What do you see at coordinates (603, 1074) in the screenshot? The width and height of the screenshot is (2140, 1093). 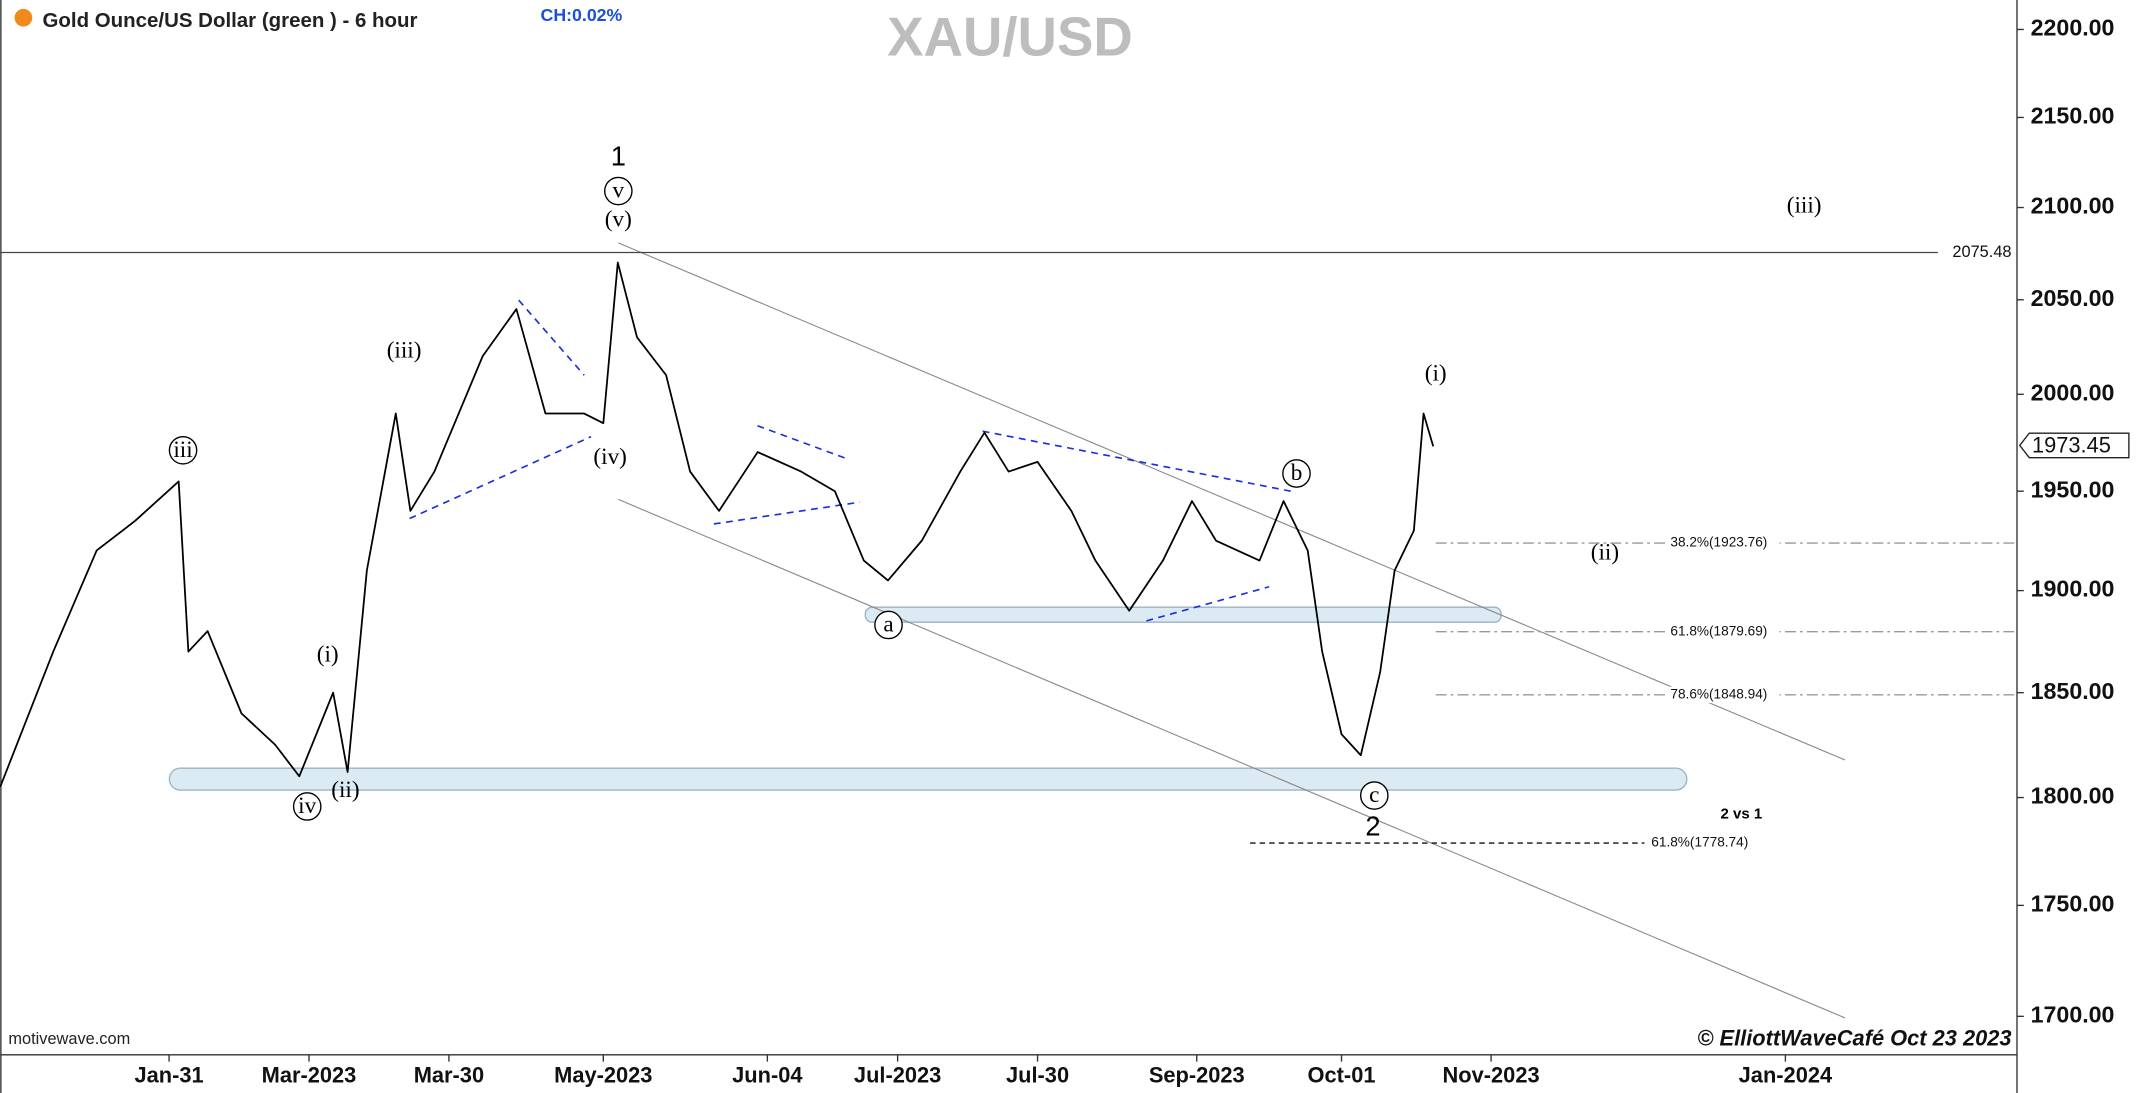 I see `x-tick-label: May-2023` at bounding box center [603, 1074].